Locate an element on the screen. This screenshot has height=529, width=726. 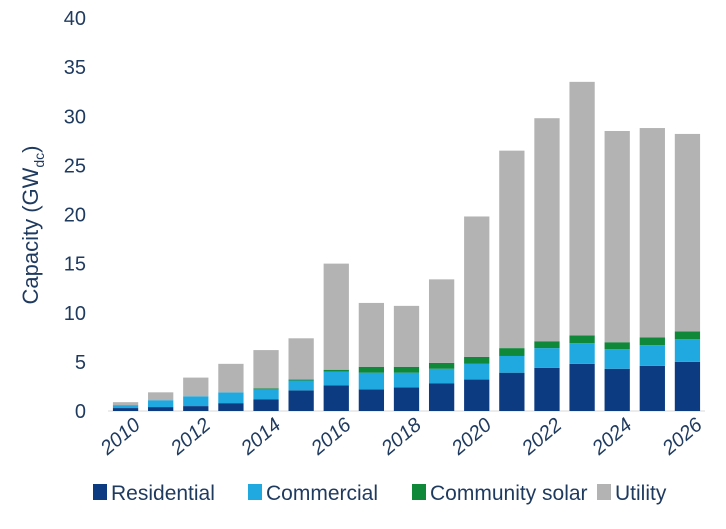
bar-utility-2013 is located at coordinates (231, 378).